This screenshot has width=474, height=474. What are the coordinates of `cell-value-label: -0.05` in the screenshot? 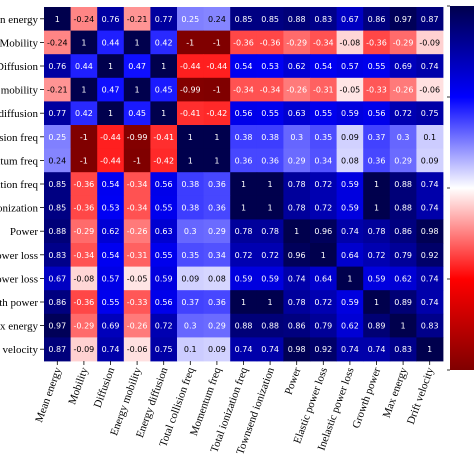 It's located at (350, 90).